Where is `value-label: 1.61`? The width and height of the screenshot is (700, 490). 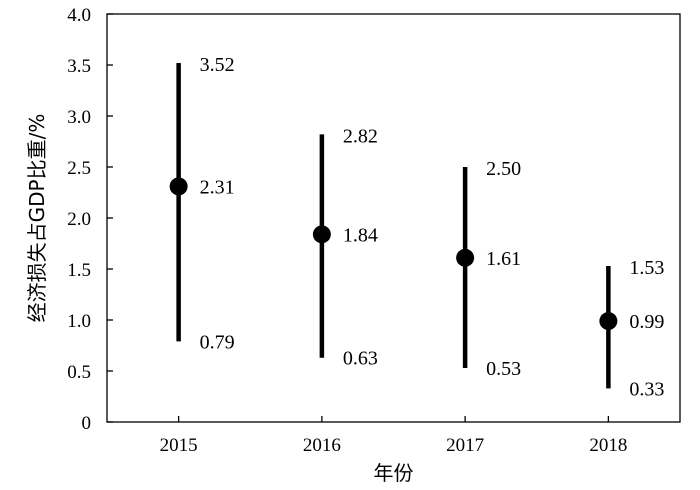 value-label: 1.61 is located at coordinates (503, 259).